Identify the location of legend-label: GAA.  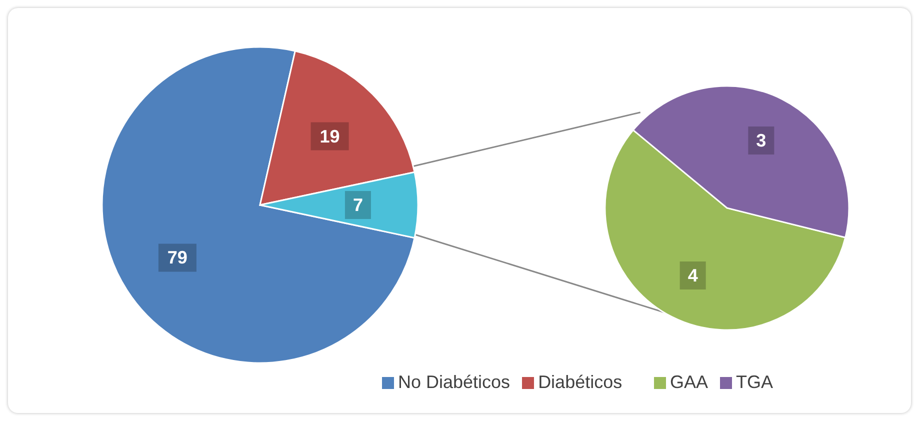
(689, 382).